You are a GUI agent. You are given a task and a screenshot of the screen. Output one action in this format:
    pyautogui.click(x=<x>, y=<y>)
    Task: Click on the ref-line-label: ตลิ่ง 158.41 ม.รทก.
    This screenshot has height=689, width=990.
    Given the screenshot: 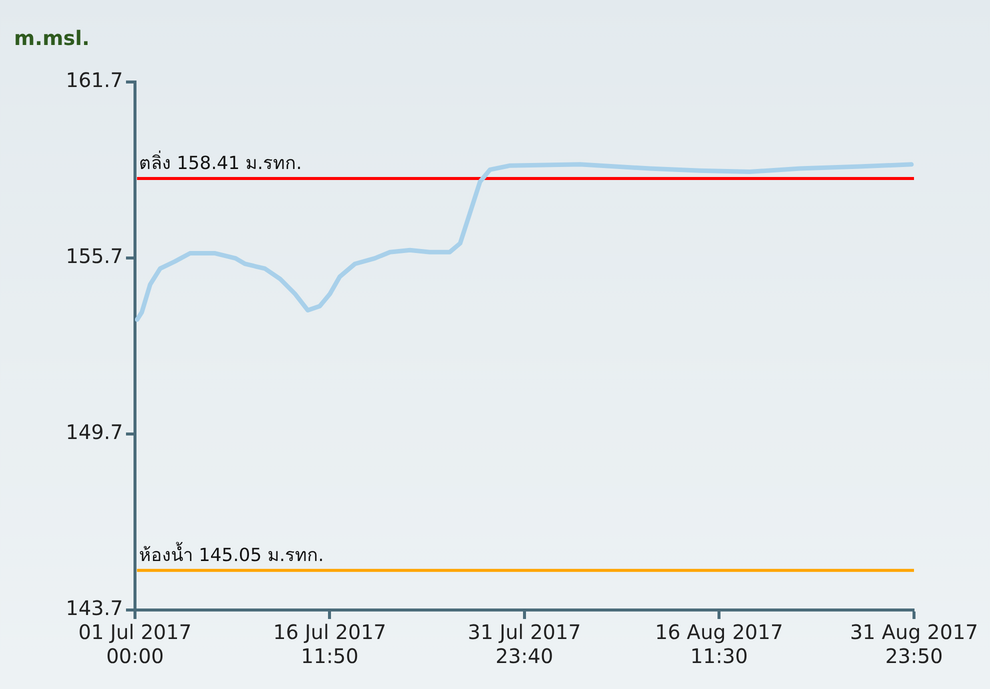 What is the action you would take?
    pyautogui.click(x=220, y=162)
    